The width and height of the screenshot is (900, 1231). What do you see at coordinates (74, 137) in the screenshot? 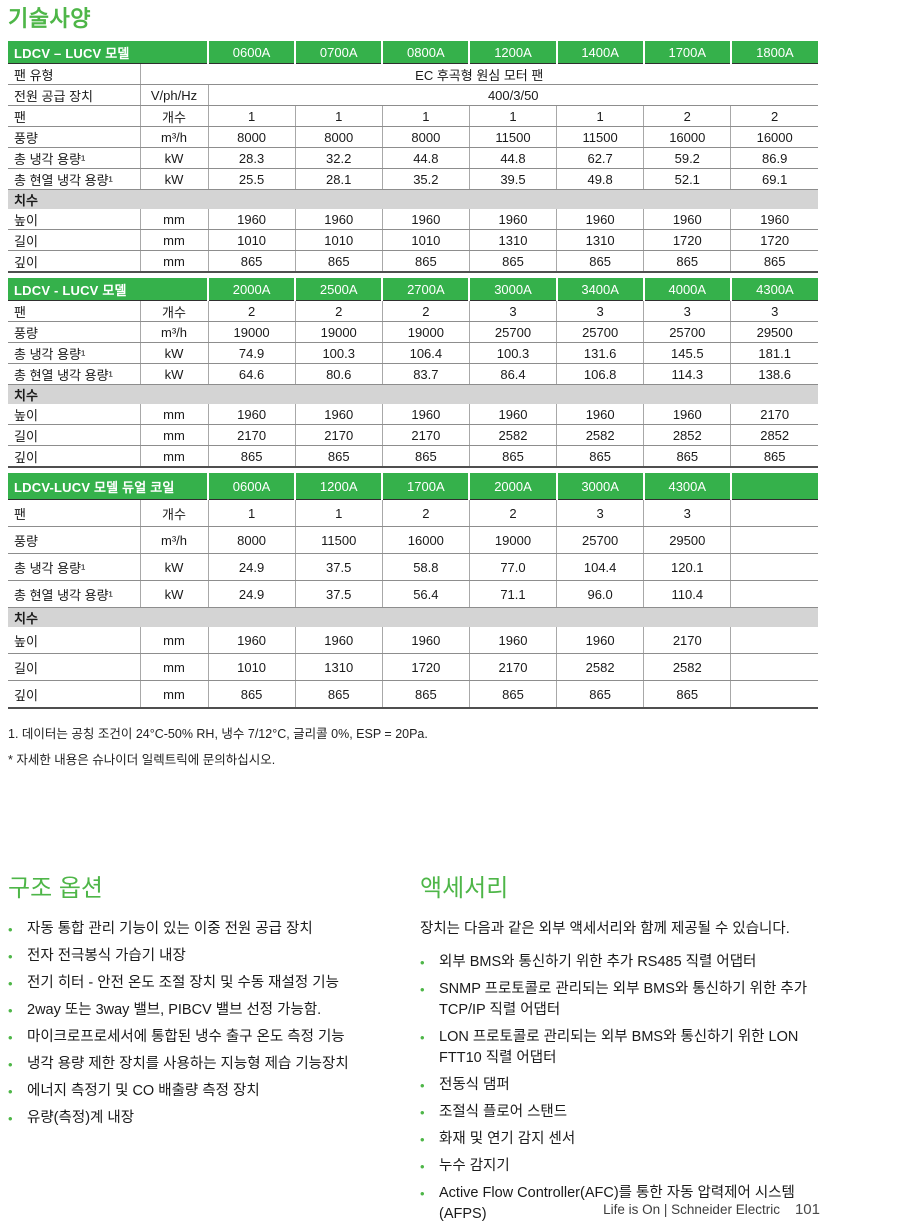
I see `row-label: 풍량` at bounding box center [74, 137].